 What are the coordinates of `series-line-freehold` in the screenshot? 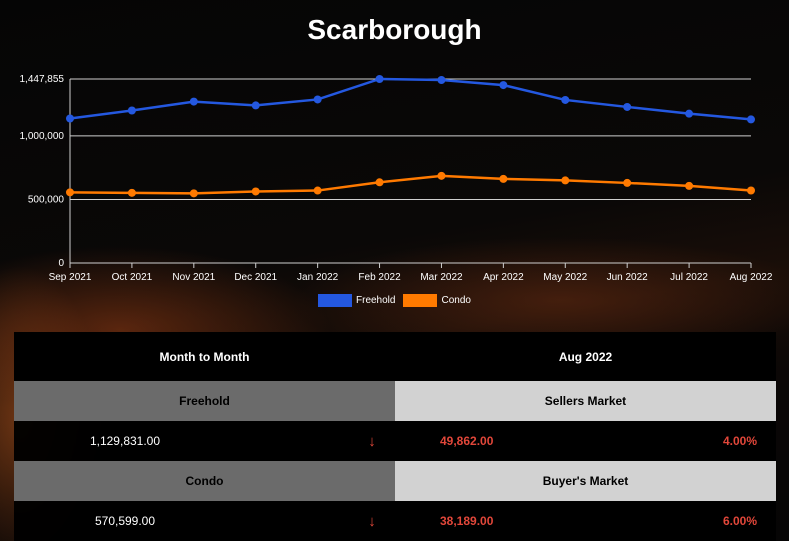 It's located at (410, 99).